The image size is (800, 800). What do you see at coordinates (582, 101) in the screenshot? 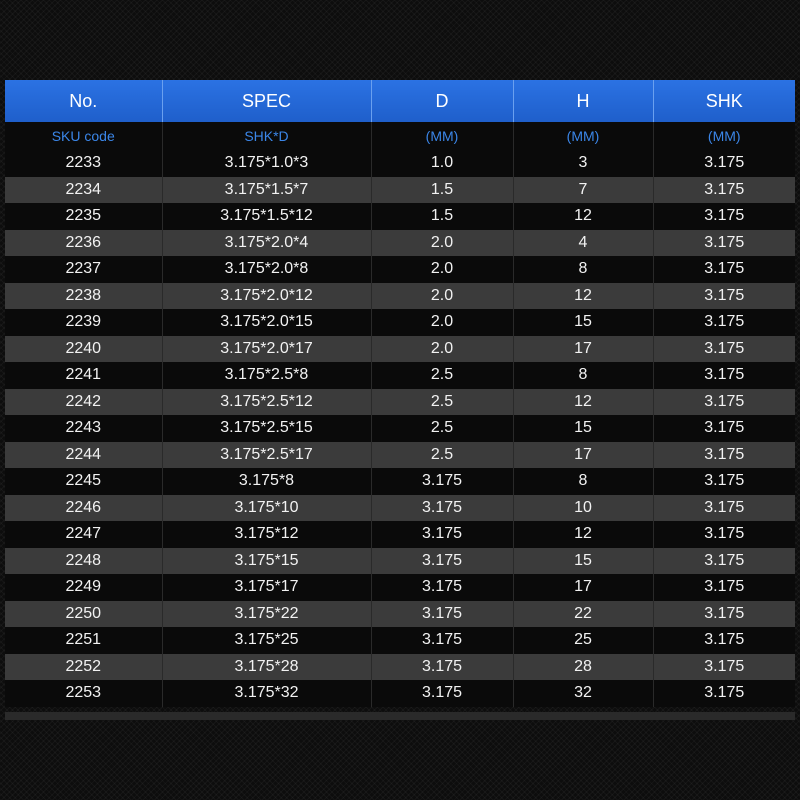
I see `header-h: H` at bounding box center [582, 101].